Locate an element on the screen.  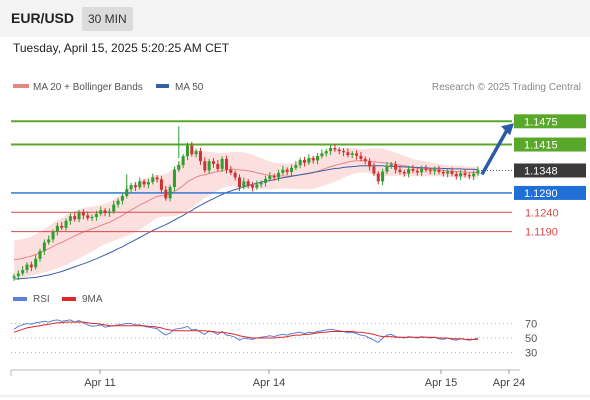
time-axis: Apr 11 Apr 14 Apr 15 Apr 24 is located at coordinates (295, 383).